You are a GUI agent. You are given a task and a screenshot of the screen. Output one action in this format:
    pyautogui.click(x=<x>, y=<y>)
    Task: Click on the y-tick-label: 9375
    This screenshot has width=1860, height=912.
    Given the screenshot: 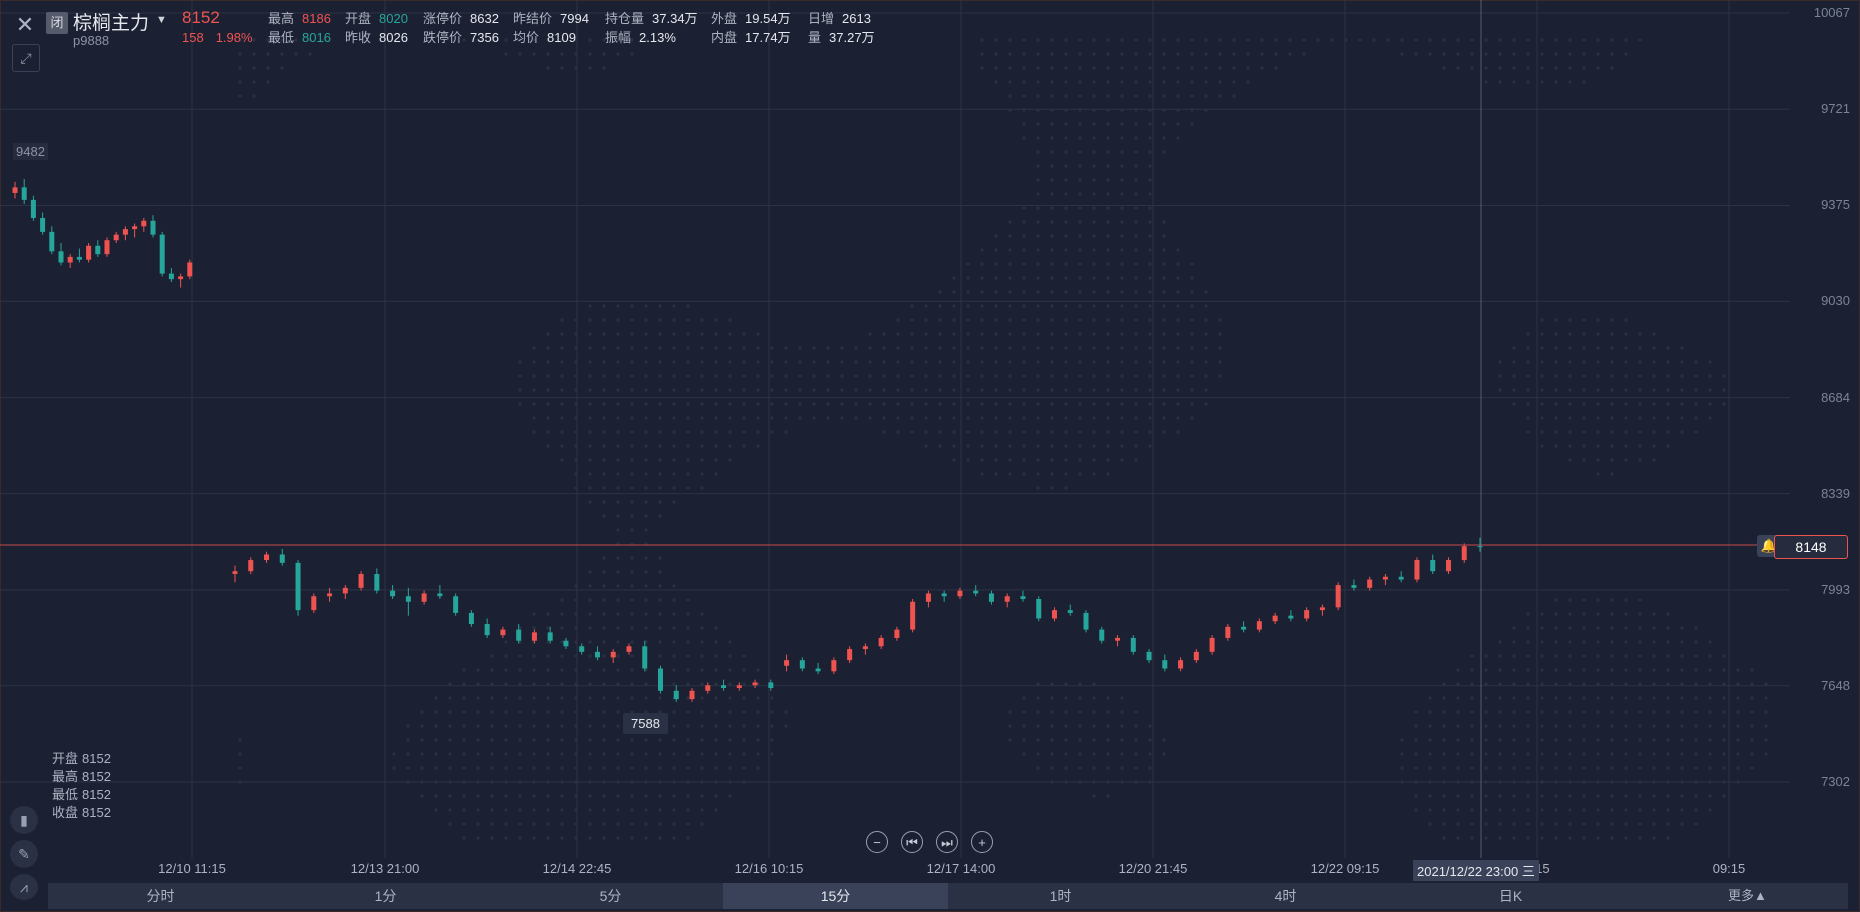 What is the action you would take?
    pyautogui.click(x=1835, y=205)
    